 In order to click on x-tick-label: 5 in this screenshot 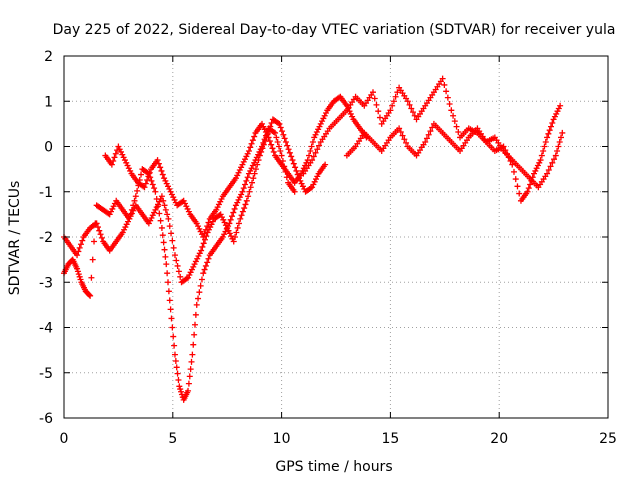, I will do `click(172, 439)`.